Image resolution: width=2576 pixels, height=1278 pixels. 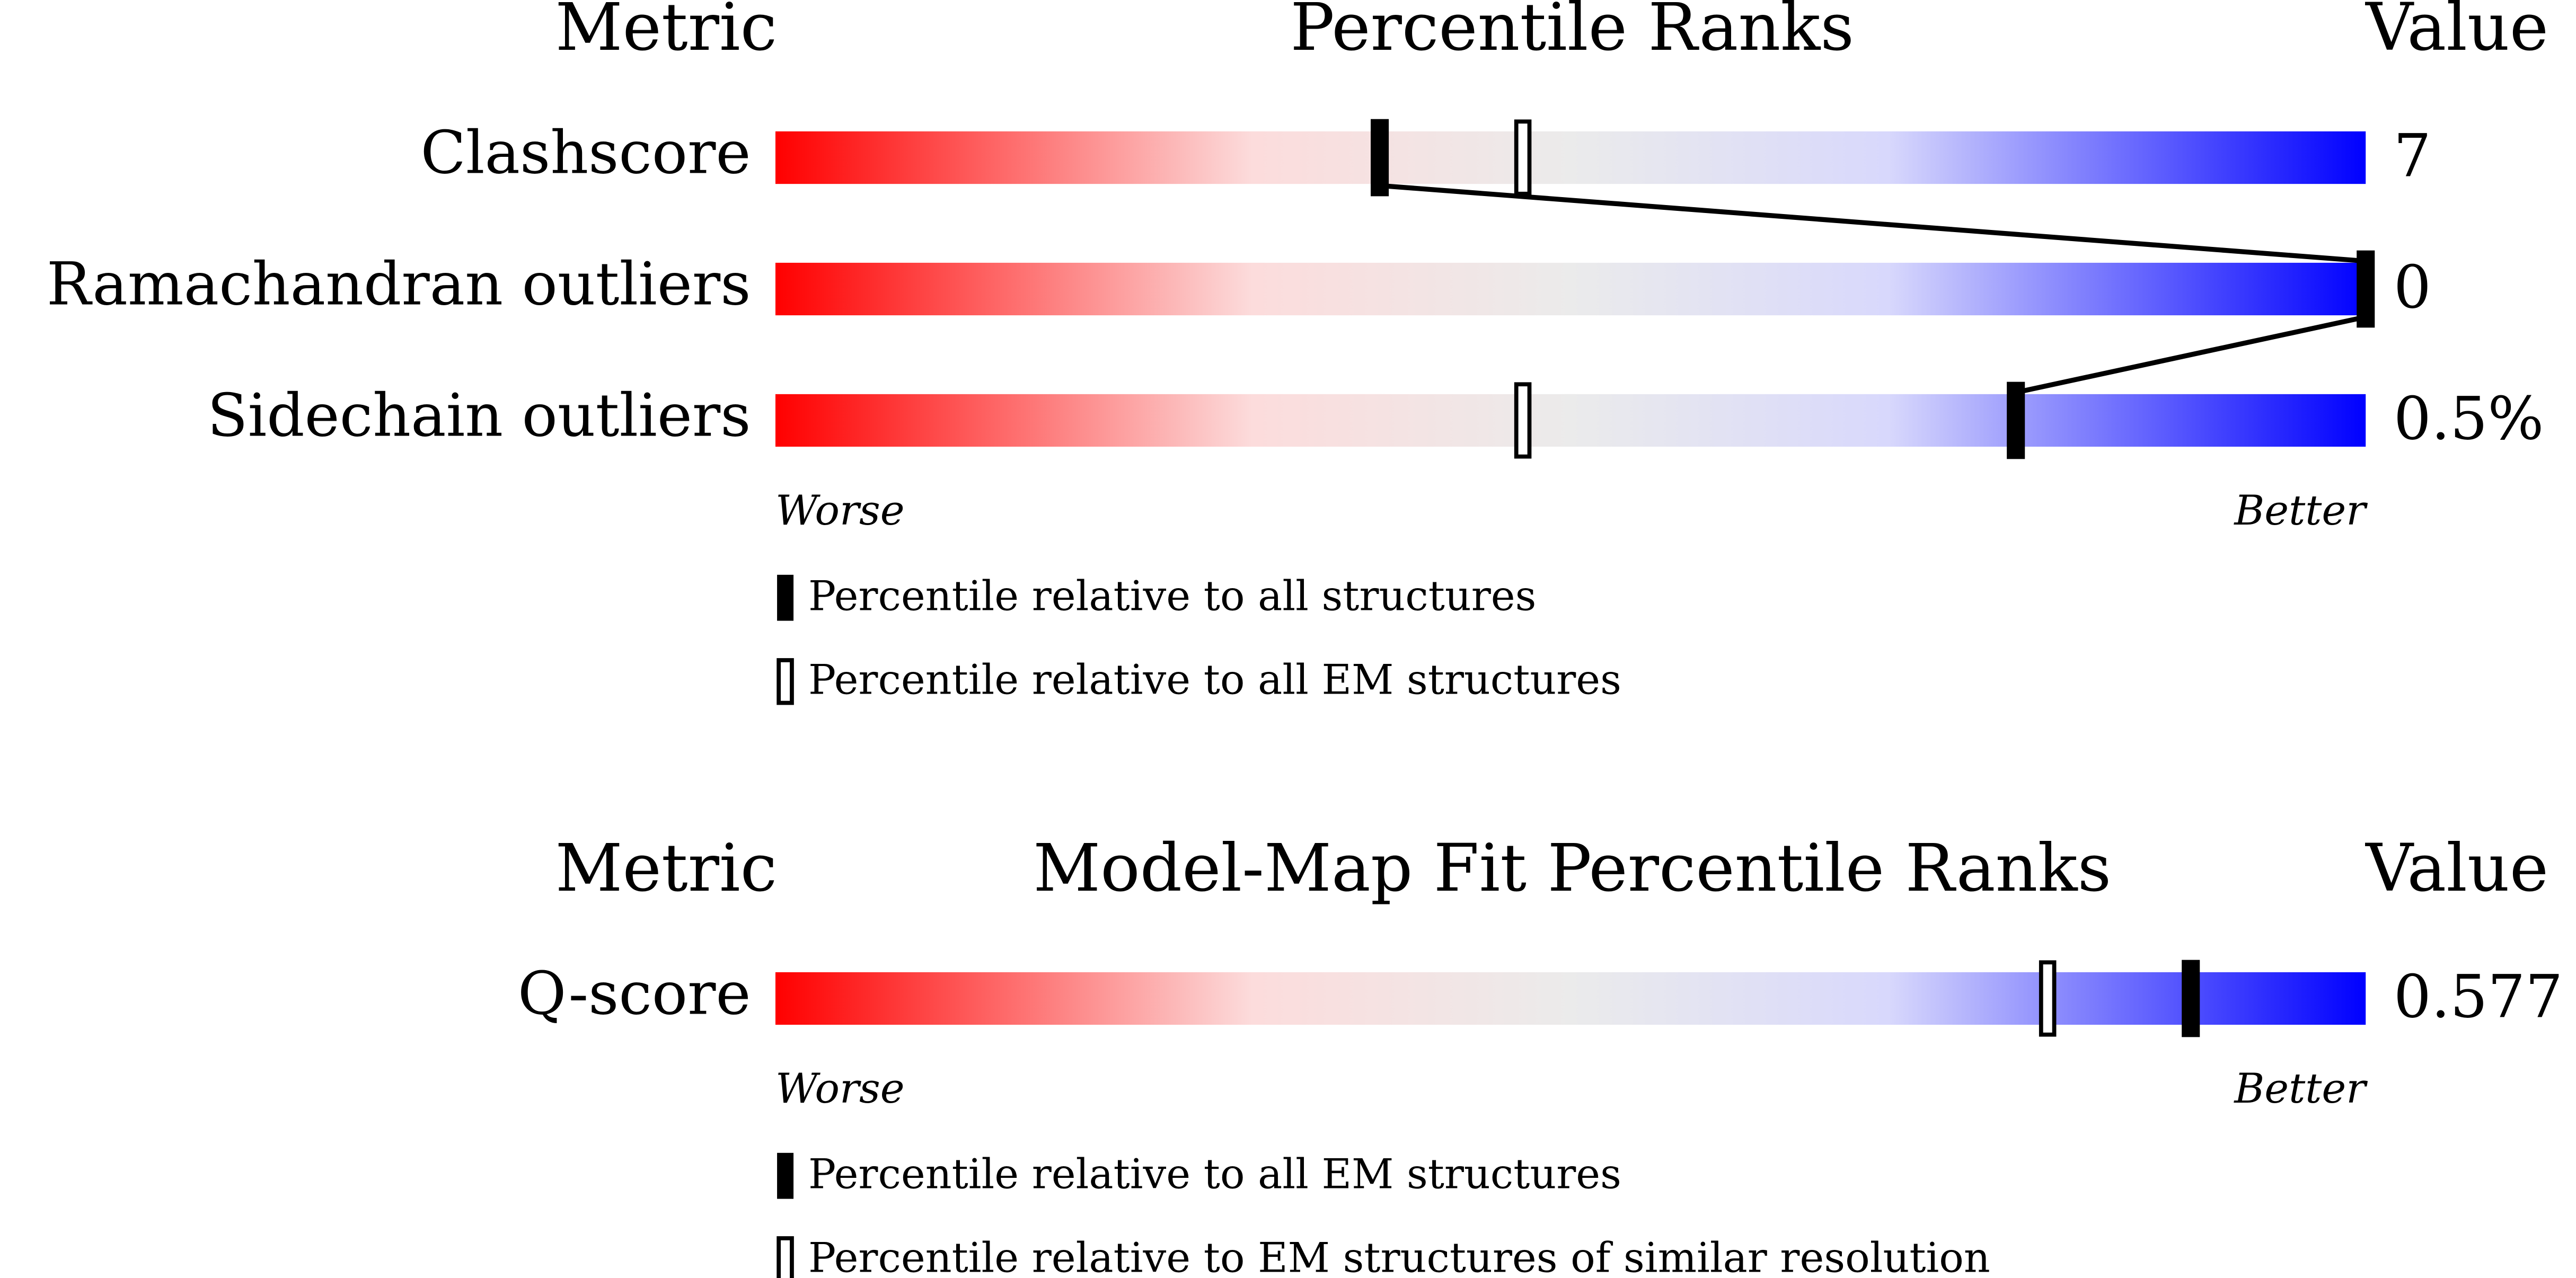 What do you see at coordinates (479, 415) in the screenshot?
I see `metric-label: Sidechain outliers` at bounding box center [479, 415].